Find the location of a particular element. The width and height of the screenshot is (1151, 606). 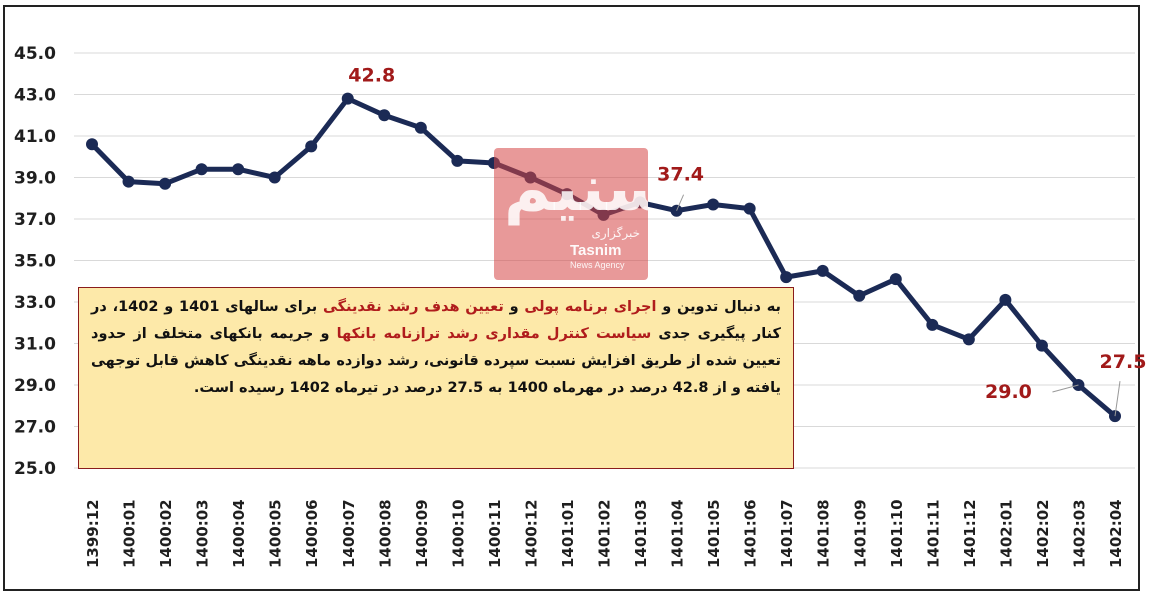

y-tick-label: 35.0 is located at coordinates (35, 262).